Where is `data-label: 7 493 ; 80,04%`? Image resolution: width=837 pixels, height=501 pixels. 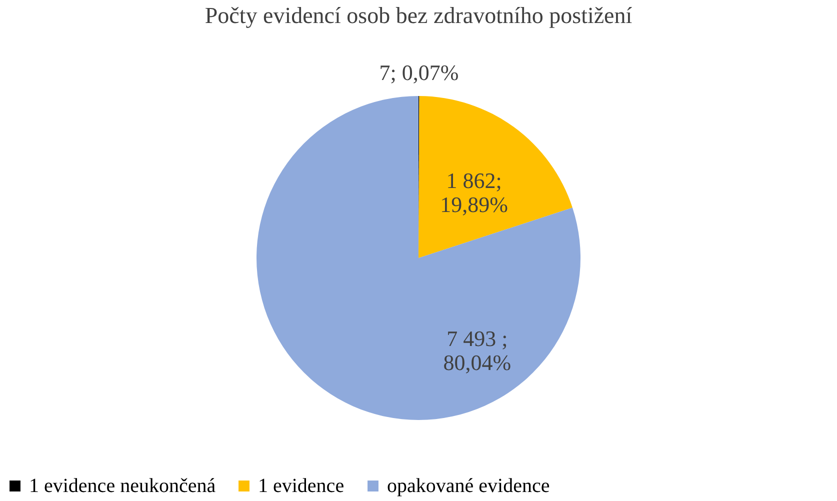
data-label: 7 493 ; 80,04% is located at coordinates (477, 350).